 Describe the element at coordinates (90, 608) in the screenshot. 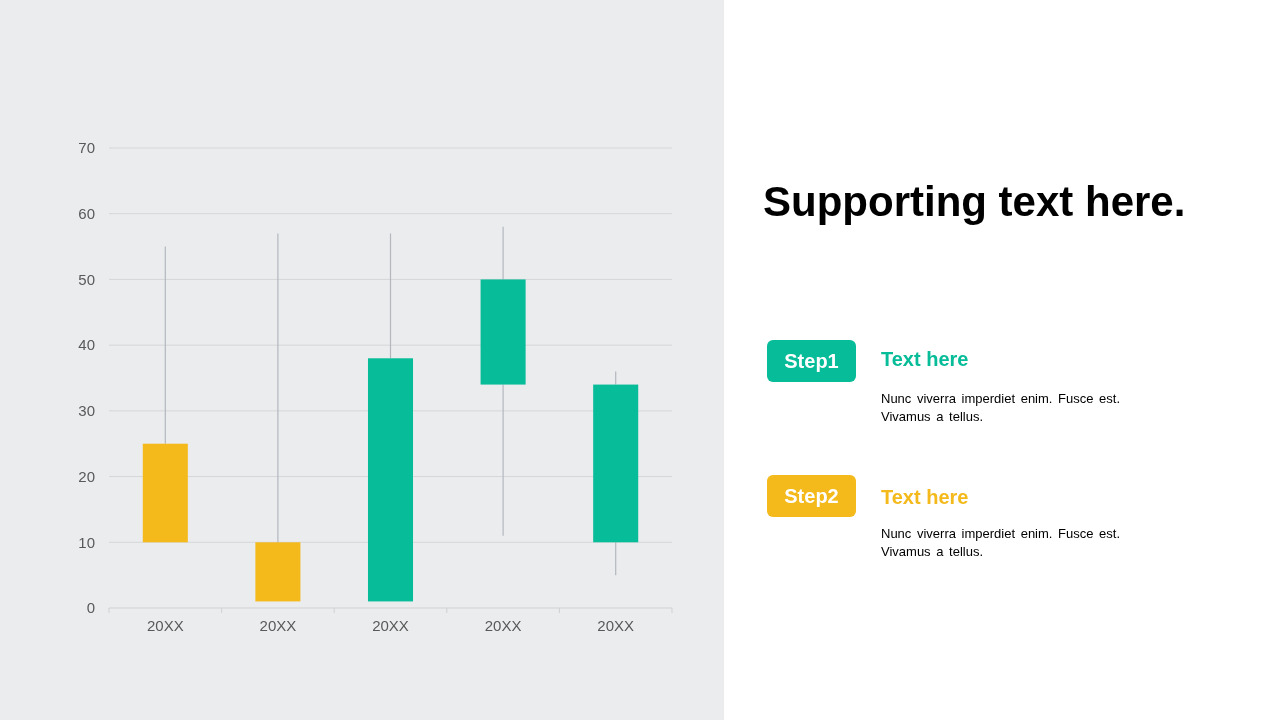

I see `y-tick-label: 0` at that location.